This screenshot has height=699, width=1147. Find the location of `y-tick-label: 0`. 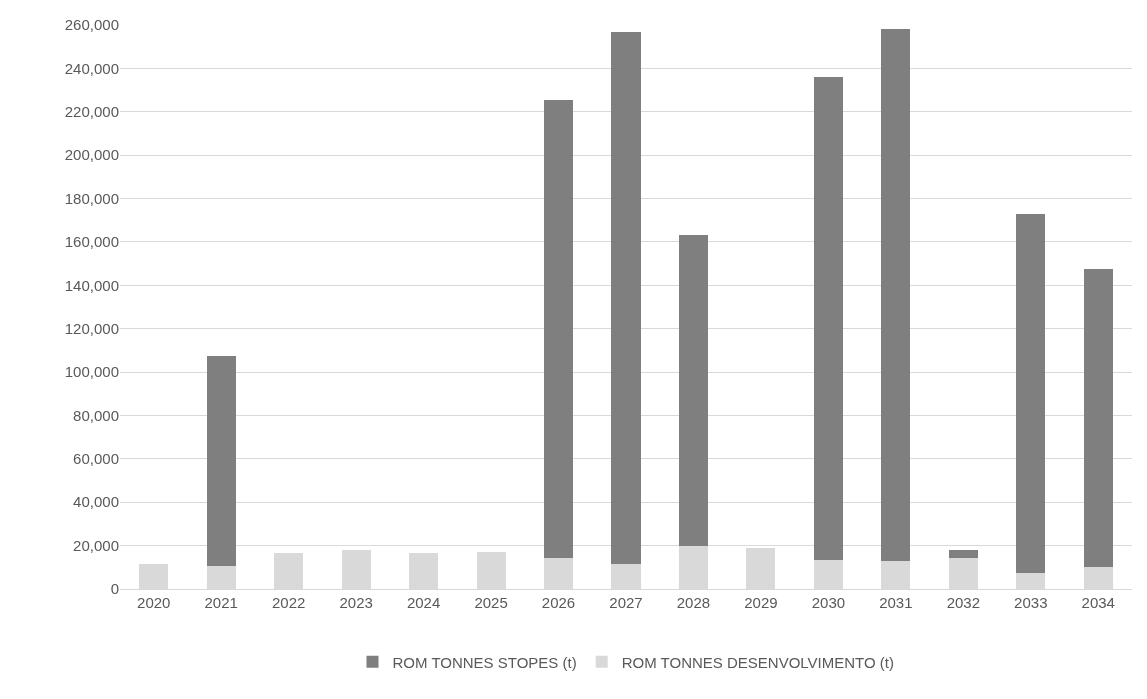

y-tick-label: 0 is located at coordinates (114, 589).